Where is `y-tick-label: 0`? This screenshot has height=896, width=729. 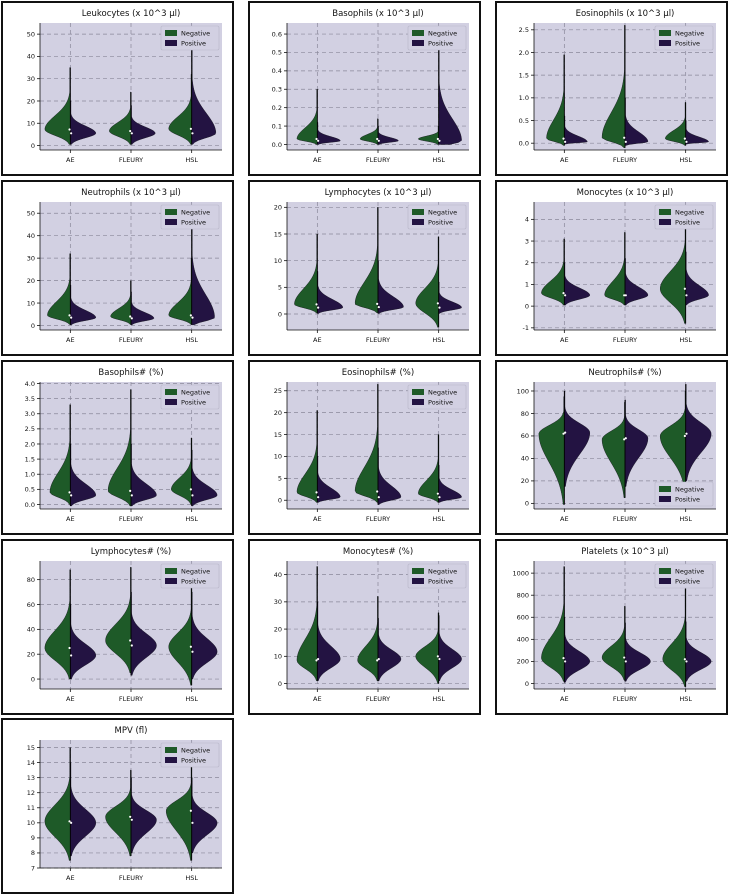
y-tick-label: 0 is located at coordinates (280, 684).